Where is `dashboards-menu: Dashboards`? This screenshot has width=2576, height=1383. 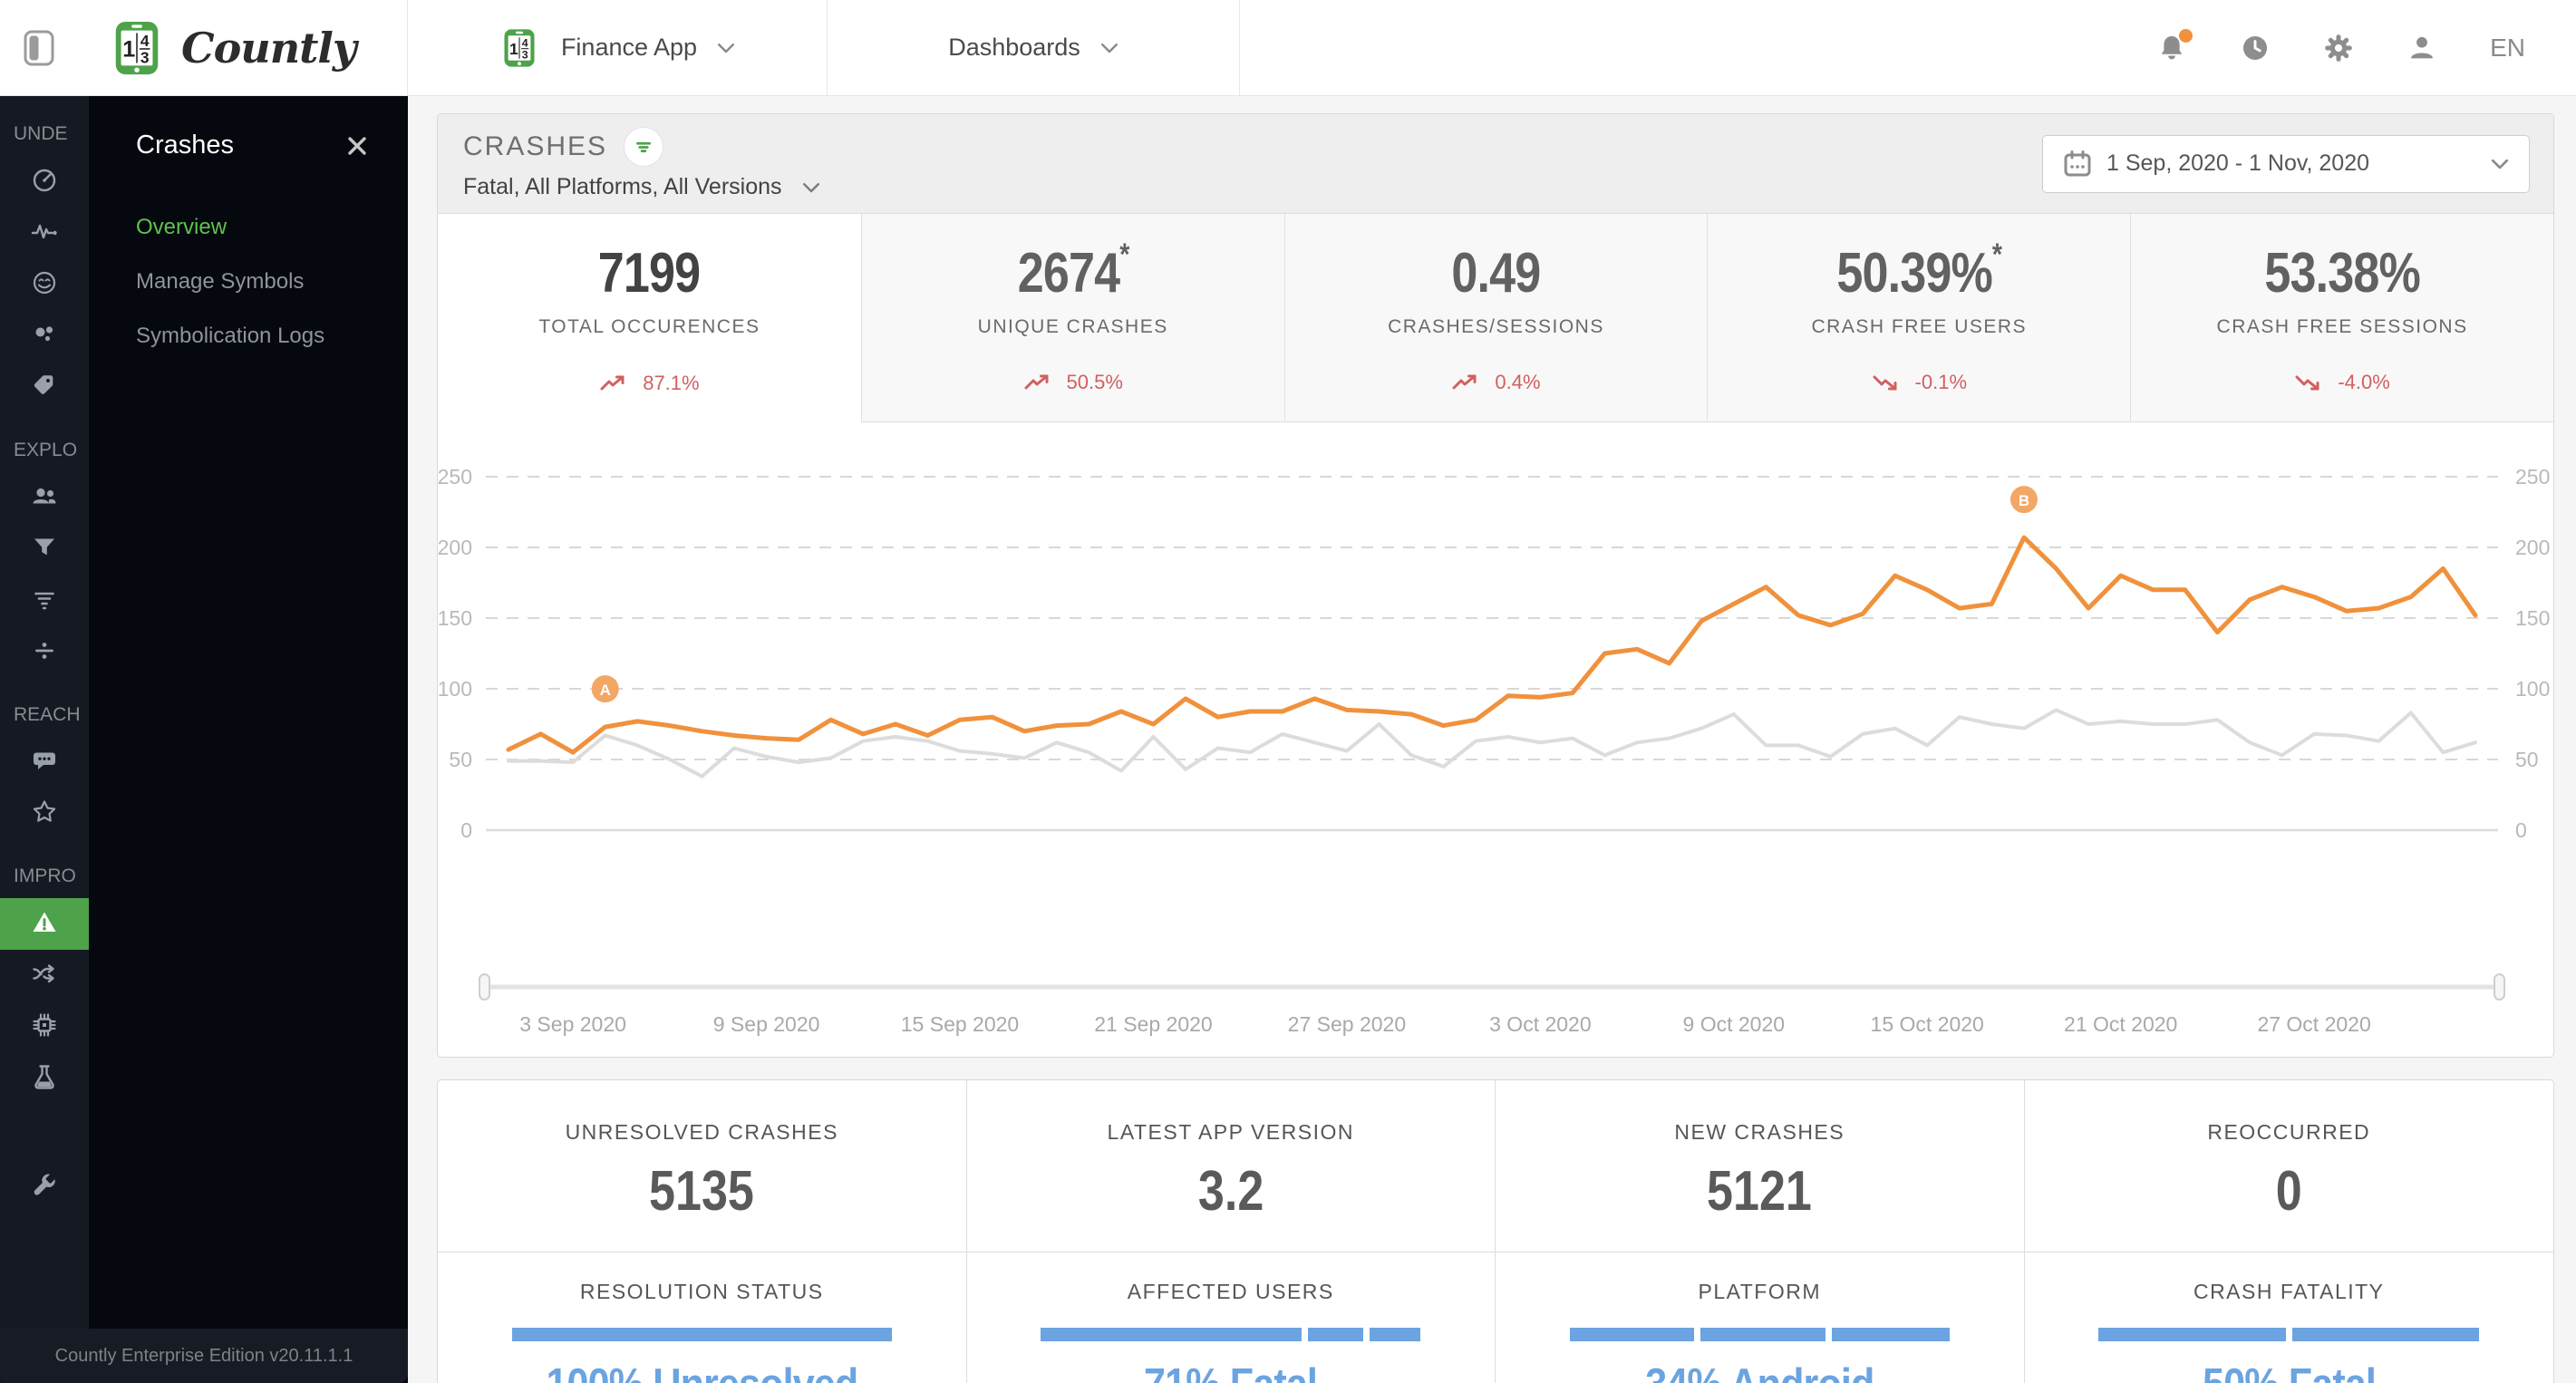 dashboards-menu: Dashboards is located at coordinates (1034, 47).